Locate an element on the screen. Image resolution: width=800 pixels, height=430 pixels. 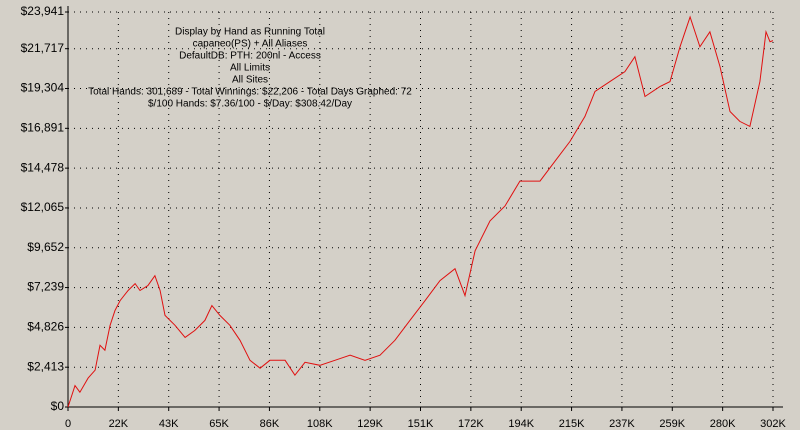
chart-title: Display by Hand as Running Total is located at coordinates (250, 32).